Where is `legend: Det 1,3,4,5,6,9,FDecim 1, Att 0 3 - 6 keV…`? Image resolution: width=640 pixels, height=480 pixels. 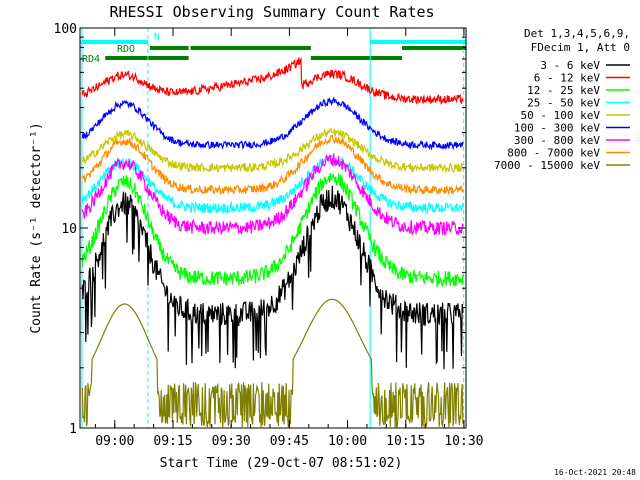 legend: Det 1,3,4,5,6,9,FDecim 1, Att 0 3 - 6 keV… is located at coordinates (562, 99).